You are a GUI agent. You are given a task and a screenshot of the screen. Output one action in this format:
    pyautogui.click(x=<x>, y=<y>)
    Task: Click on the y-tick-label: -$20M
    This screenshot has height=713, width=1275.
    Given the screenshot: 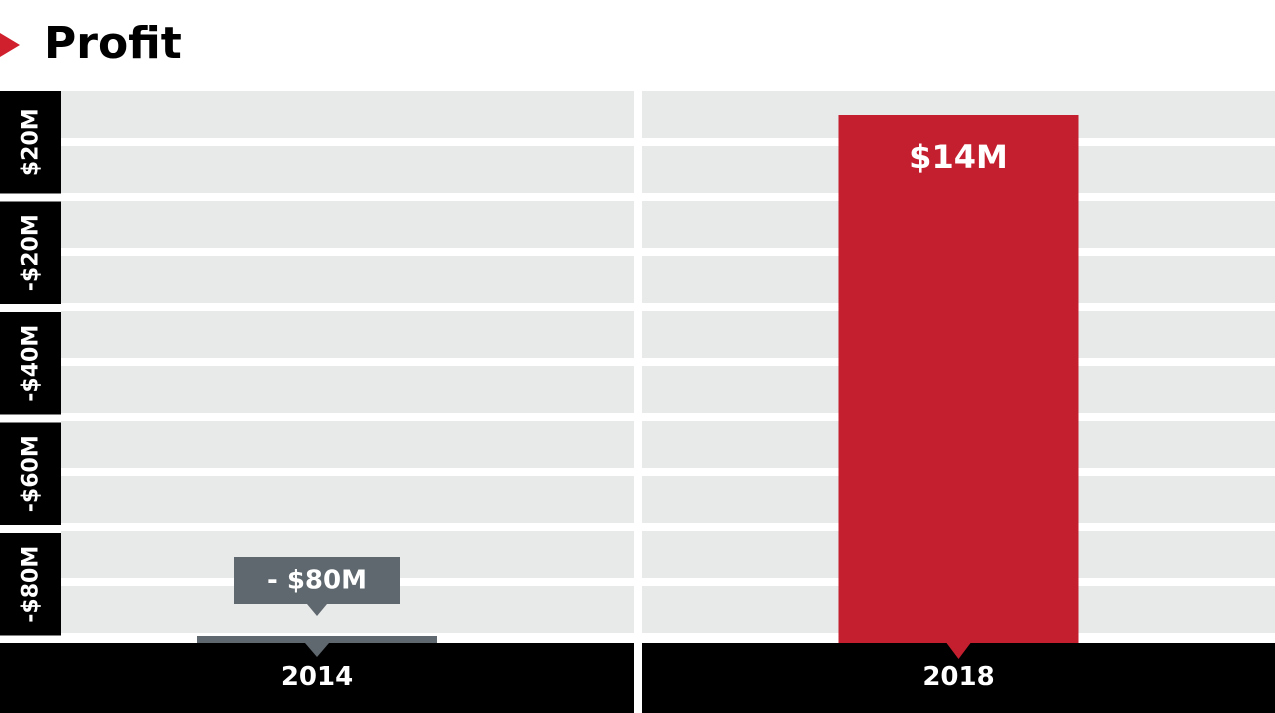 What is the action you would take?
    pyautogui.click(x=31, y=252)
    